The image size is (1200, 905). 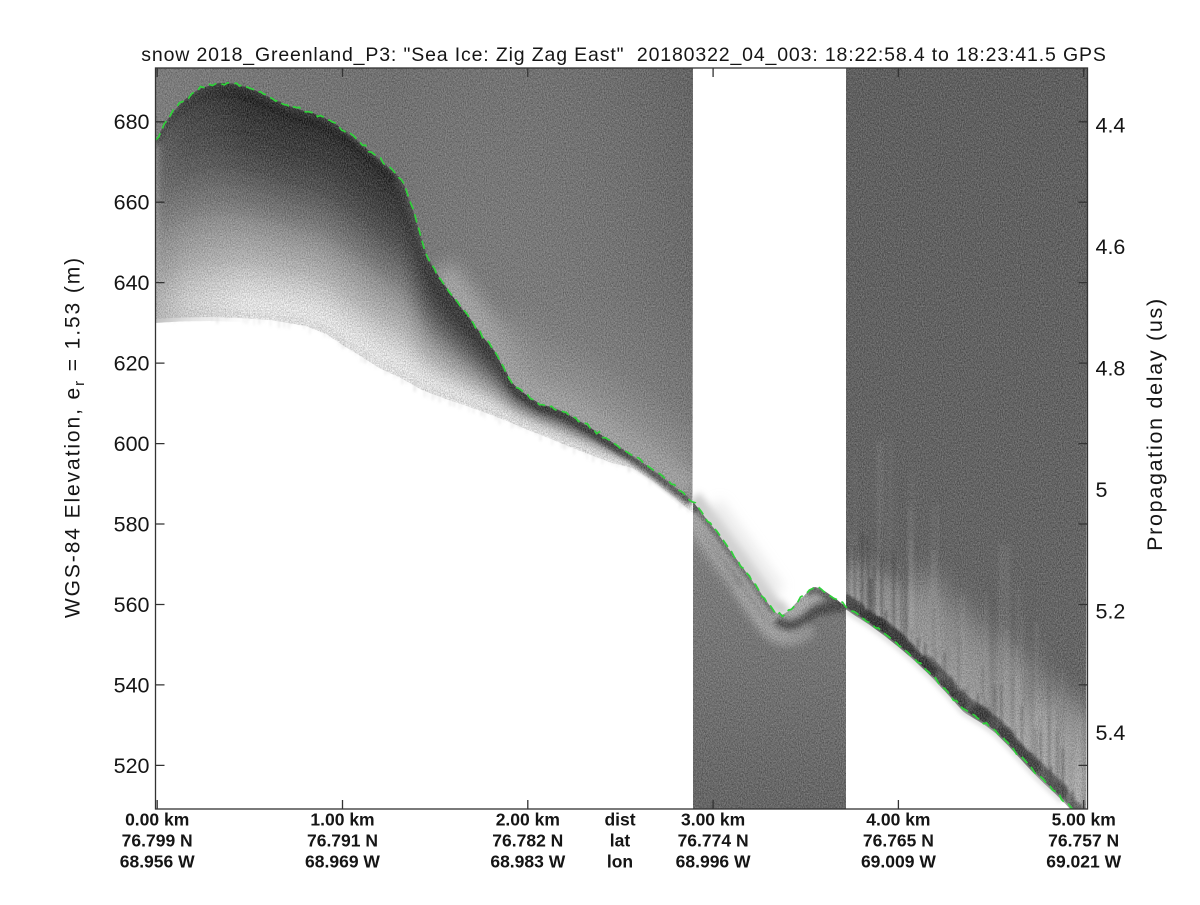 What do you see at coordinates (1111, 733) in the screenshot?
I see `svg-text: 5.4` at bounding box center [1111, 733].